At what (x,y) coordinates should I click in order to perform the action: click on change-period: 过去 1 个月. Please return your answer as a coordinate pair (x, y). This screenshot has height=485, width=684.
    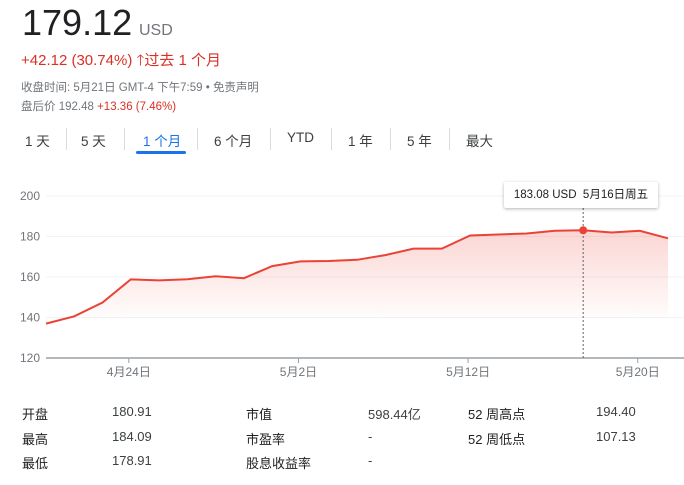
    Looking at the image, I should click on (182, 60).